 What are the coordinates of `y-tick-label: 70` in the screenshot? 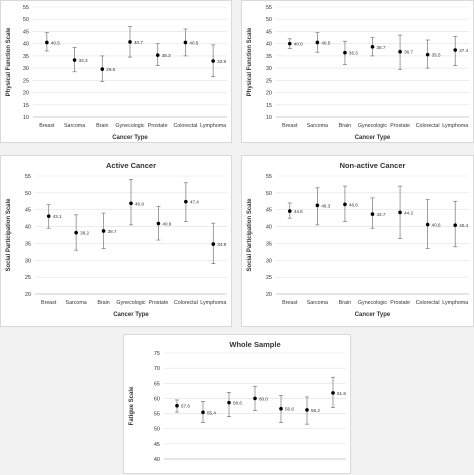 It's located at (157, 369).